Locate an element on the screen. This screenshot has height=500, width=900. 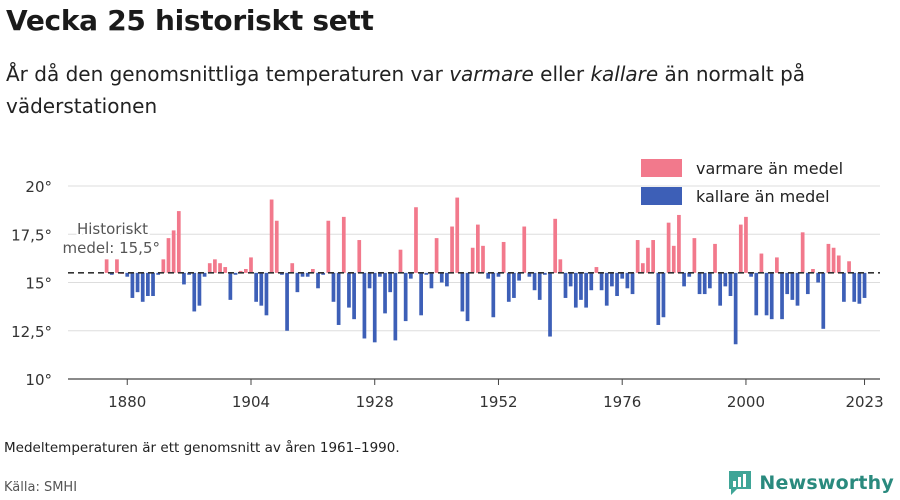
subtitle-cold-word: kallare is located at coordinates (624, 74).